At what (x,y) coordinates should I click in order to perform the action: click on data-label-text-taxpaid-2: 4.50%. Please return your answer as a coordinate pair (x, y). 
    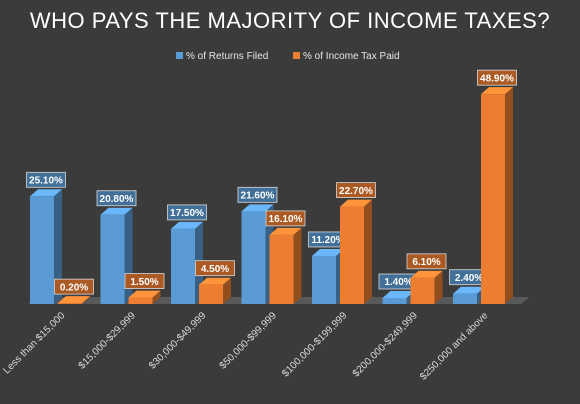
    Looking at the image, I should click on (215, 269).